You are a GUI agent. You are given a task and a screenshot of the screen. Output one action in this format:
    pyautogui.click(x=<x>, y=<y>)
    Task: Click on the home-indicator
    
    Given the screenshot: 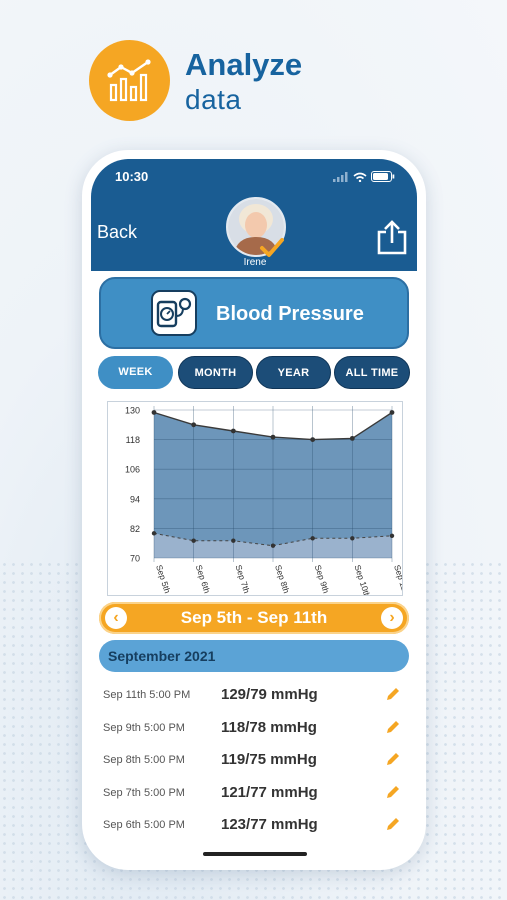 What is the action you would take?
    pyautogui.click(x=255, y=854)
    